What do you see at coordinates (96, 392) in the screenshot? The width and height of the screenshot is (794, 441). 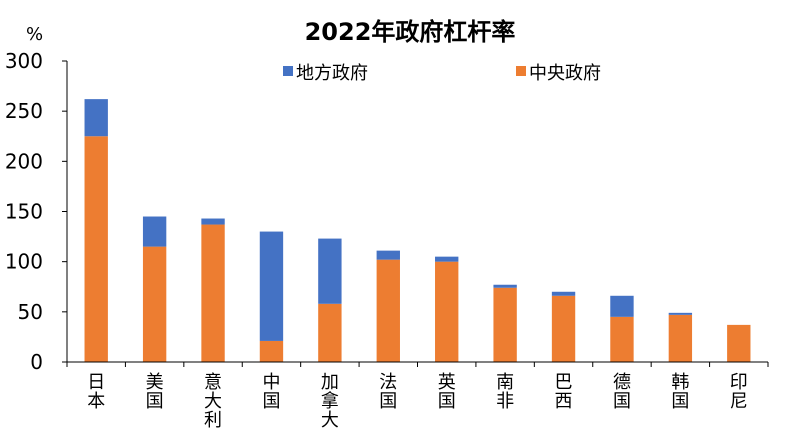 I see `x-tick-label: 日本` at bounding box center [96, 392].